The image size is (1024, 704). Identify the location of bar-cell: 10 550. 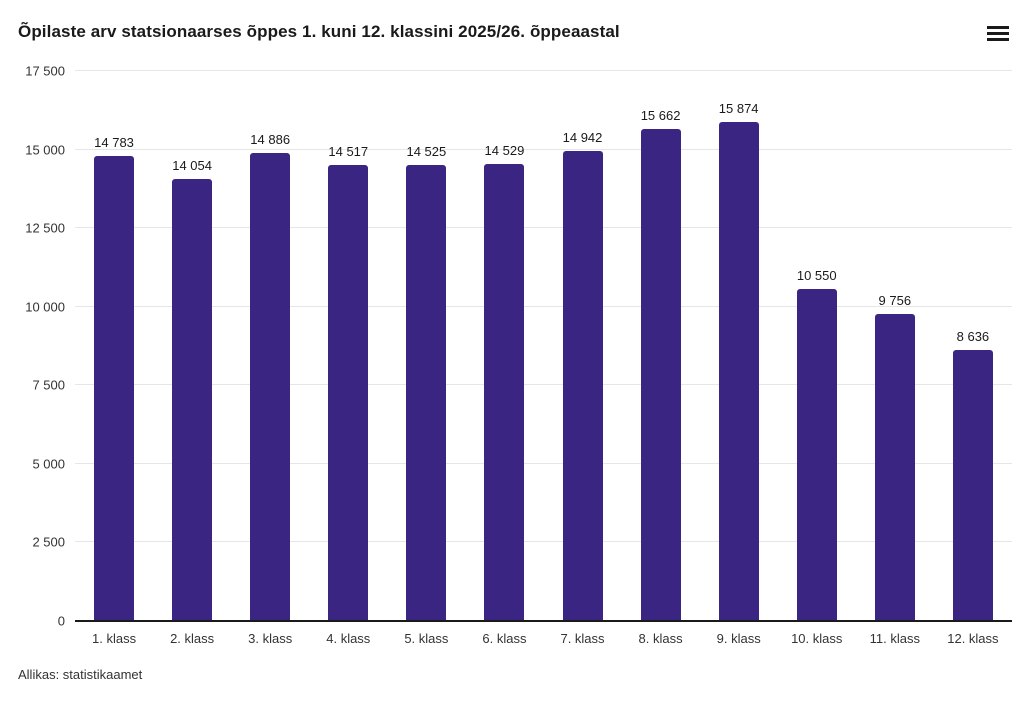
(817, 346).